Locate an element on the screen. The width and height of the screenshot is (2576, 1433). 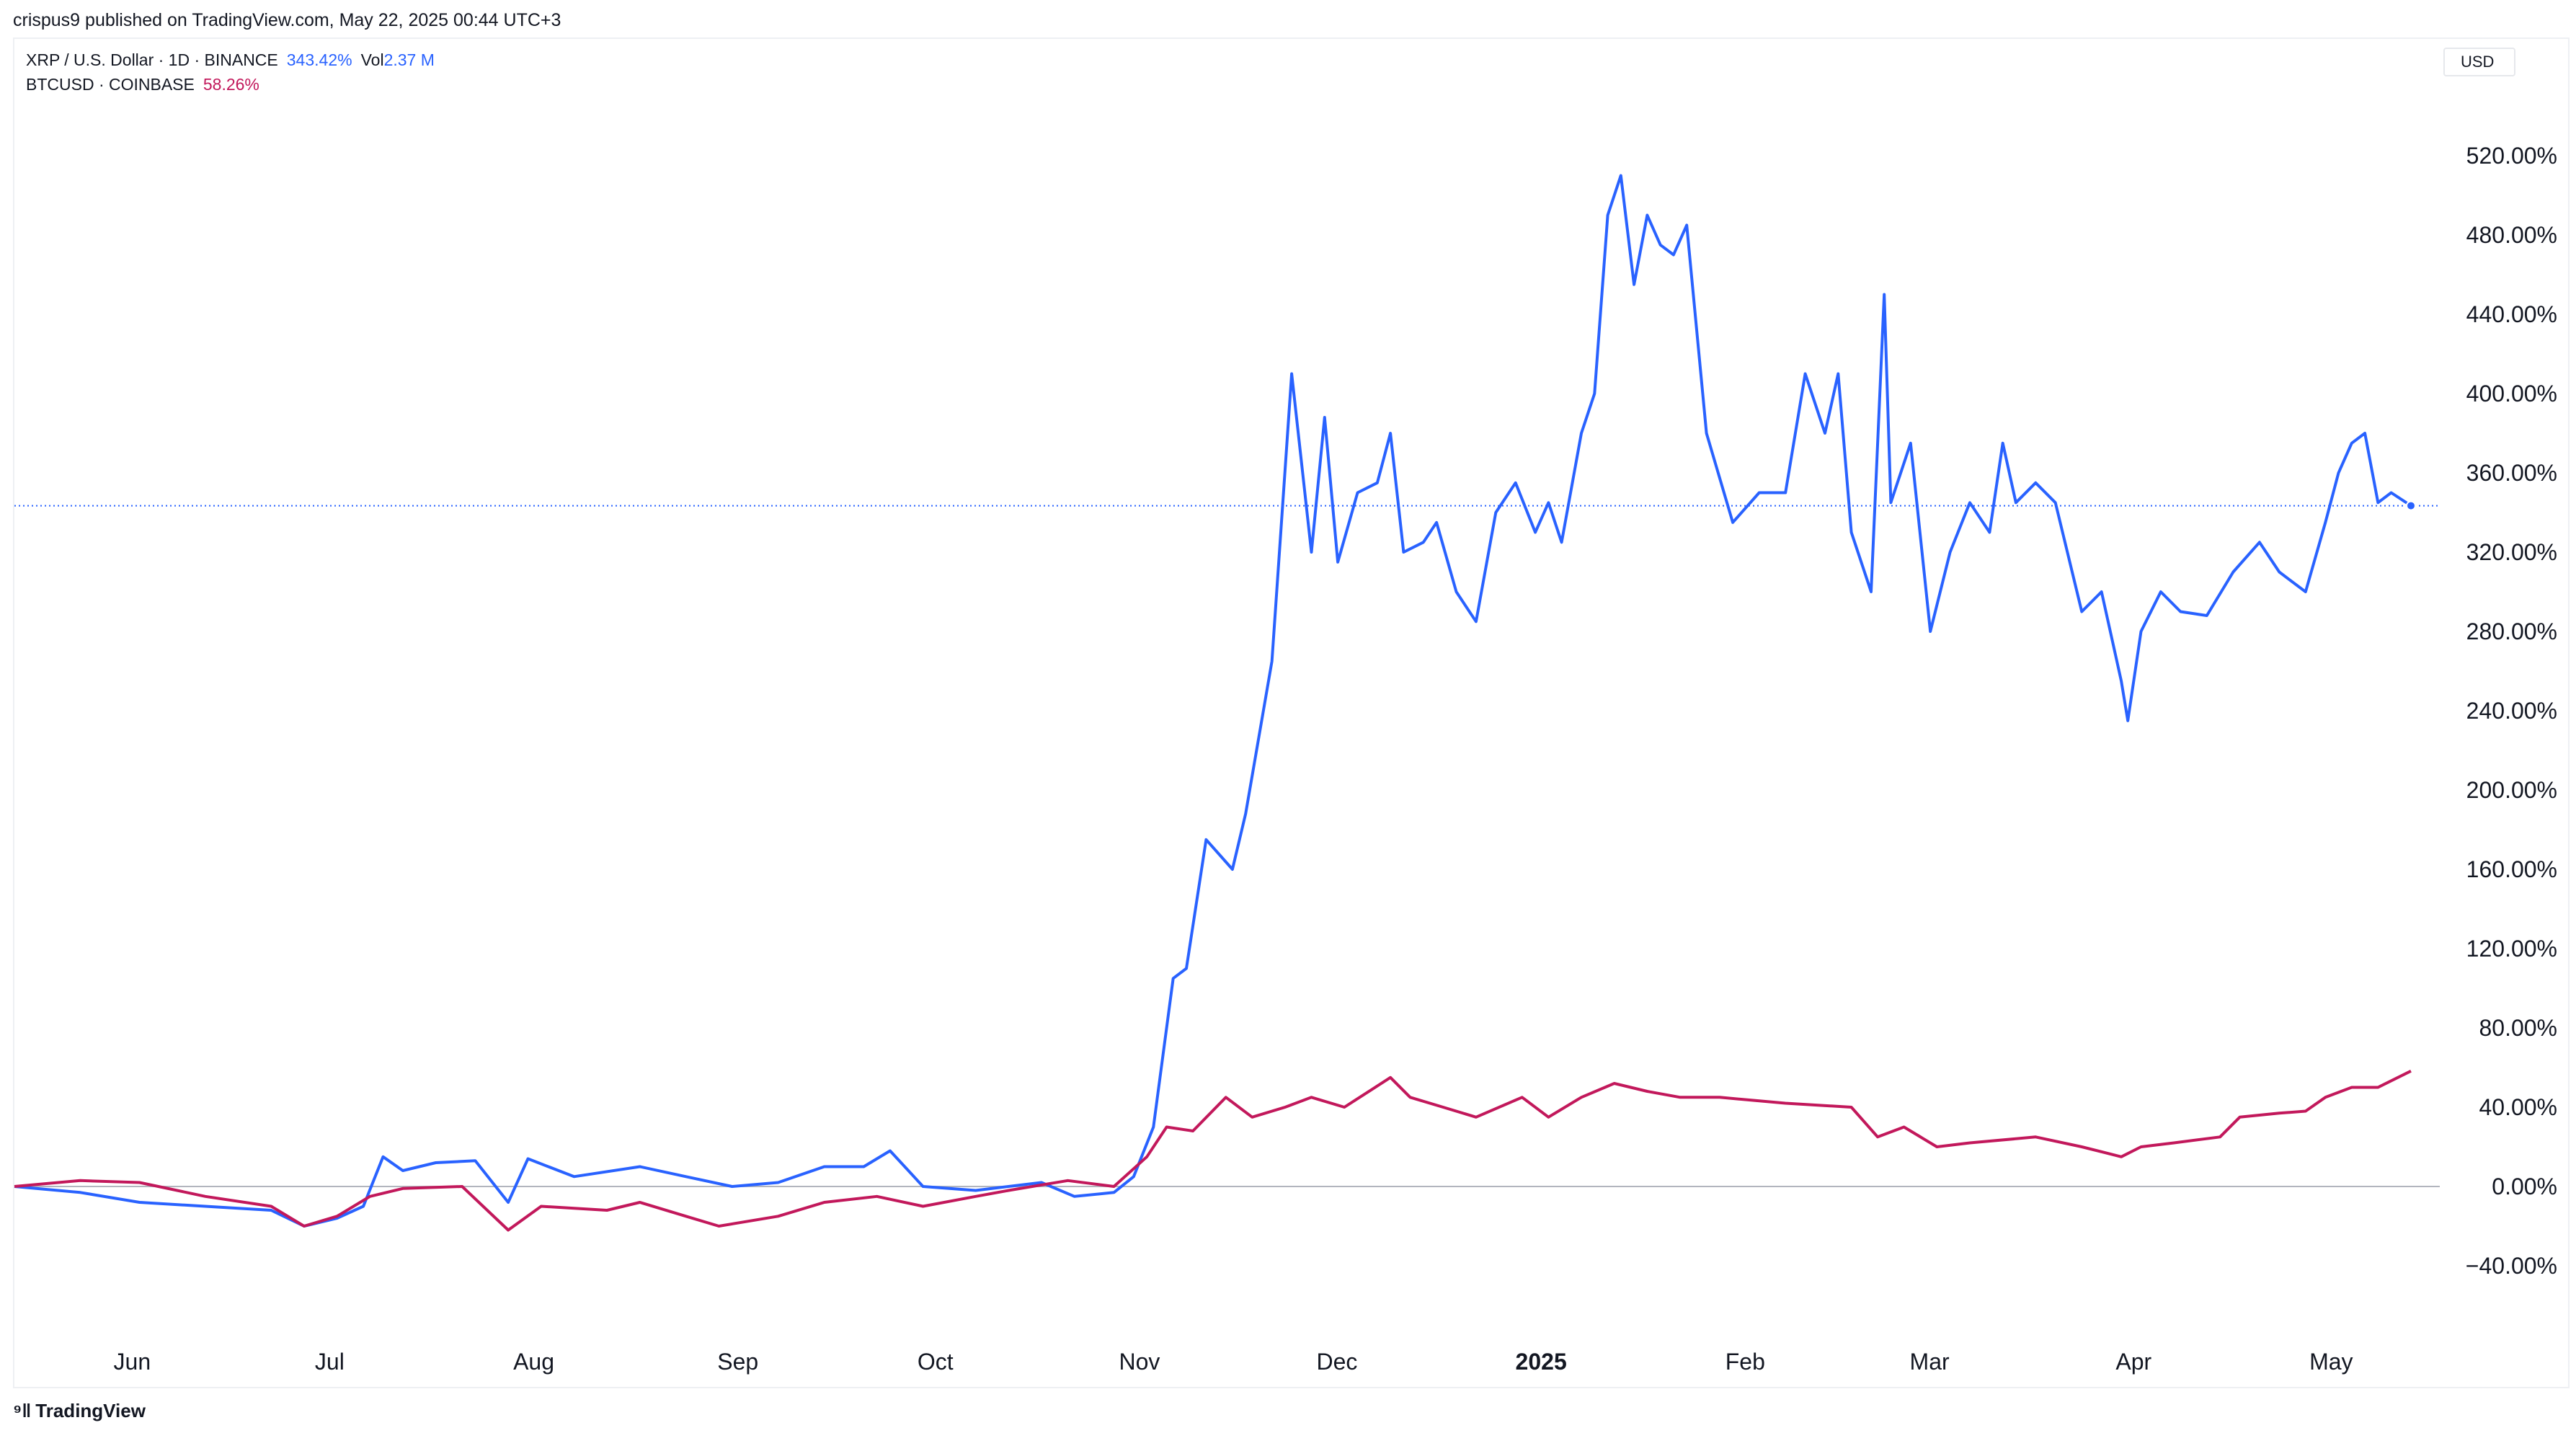
tradingview-brand: ⁹‖ TradingView is located at coordinates (79, 1411).